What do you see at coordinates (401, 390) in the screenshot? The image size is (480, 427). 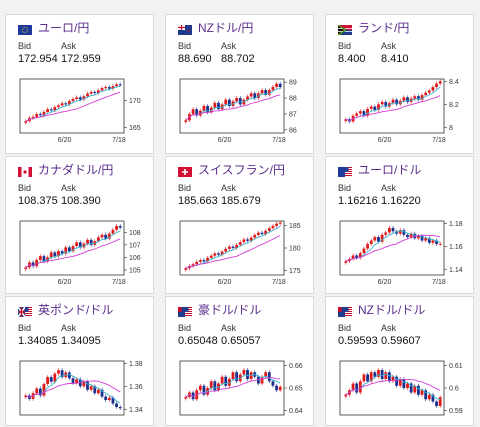 I see `candlestick-chart: 0.61 0.6 0.59` at bounding box center [401, 390].